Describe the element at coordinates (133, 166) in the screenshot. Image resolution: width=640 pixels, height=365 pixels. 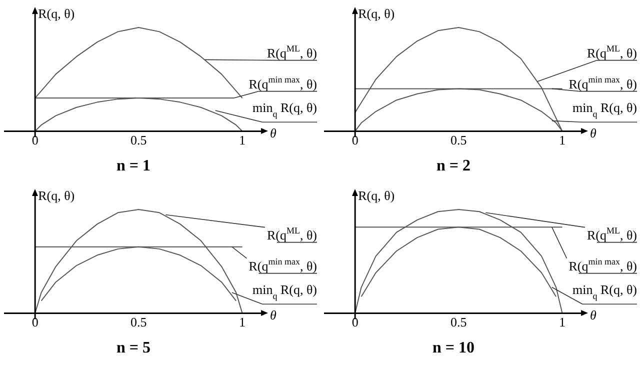
I see `text: n = 1` at that location.